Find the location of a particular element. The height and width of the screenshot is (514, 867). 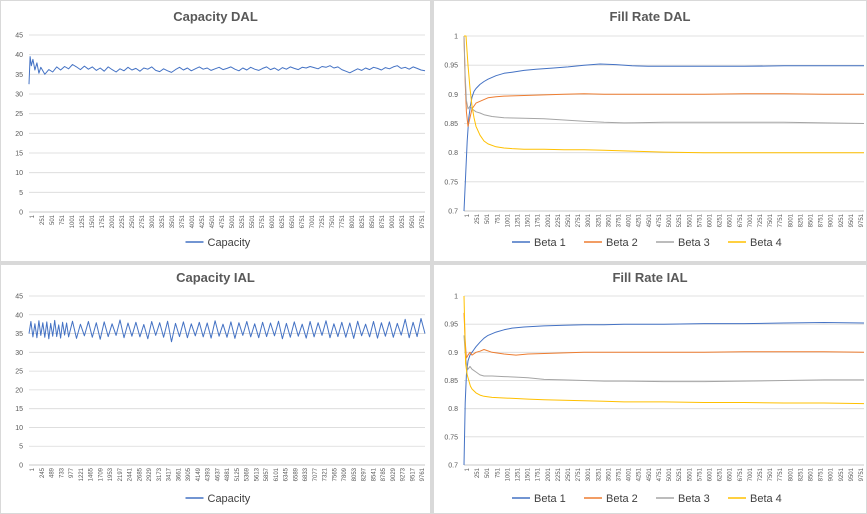

x-tick-label: 7809 is located at coordinates (345, 474).